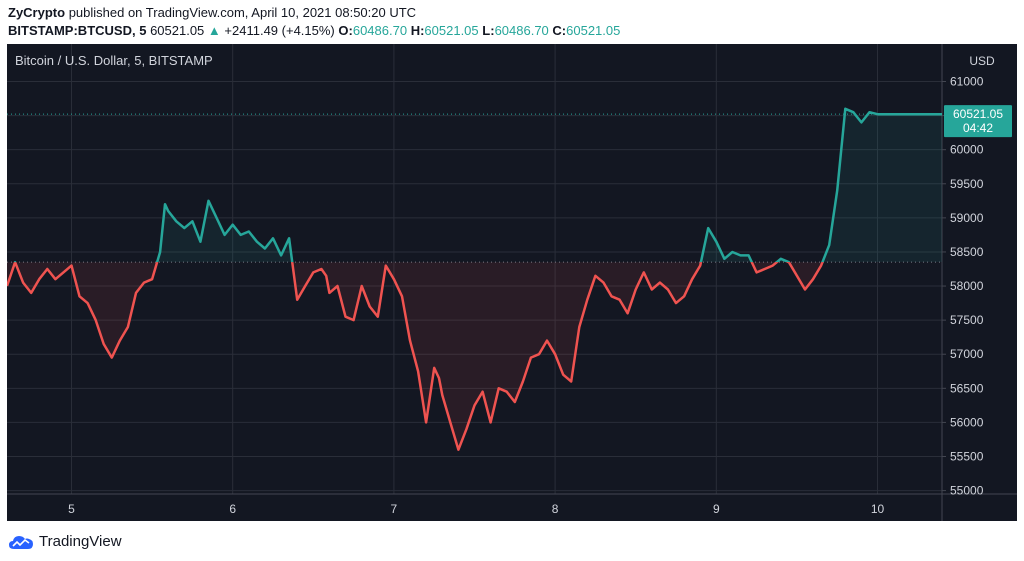  I want to click on y-tick-label: 59000, so click(967, 218).